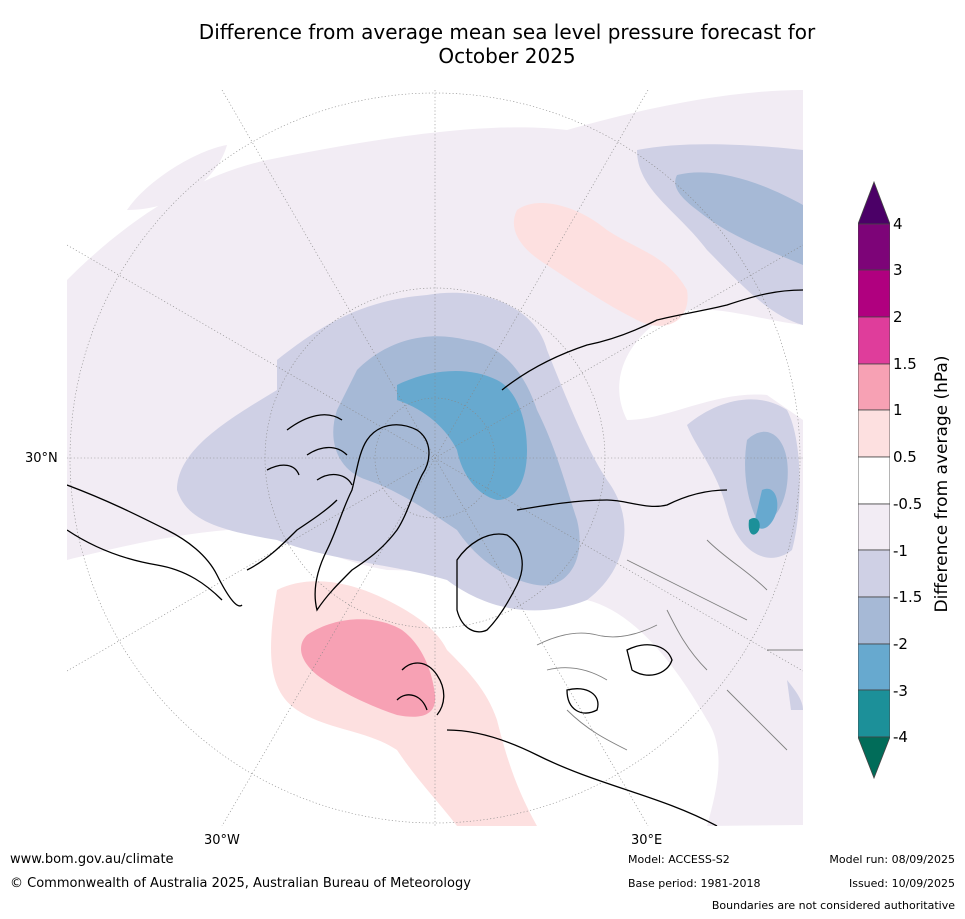 The width and height of the screenshot is (965, 919). Describe the element at coordinates (647, 840) in the screenshot. I see `longitude-label-30e: 30°E` at that location.